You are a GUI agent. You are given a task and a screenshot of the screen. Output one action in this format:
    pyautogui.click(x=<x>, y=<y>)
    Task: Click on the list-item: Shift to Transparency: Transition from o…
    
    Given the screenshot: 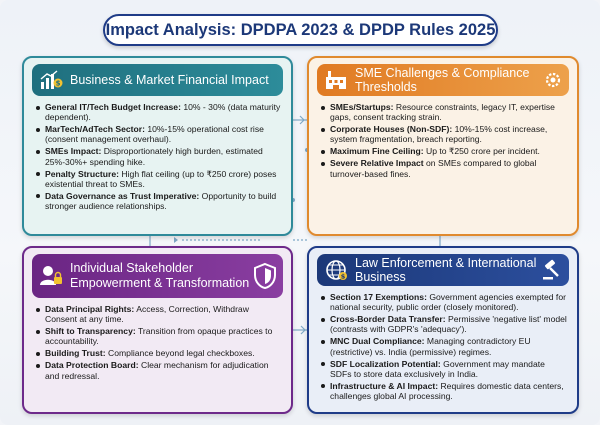 What is the action you would take?
    pyautogui.click(x=158, y=336)
    